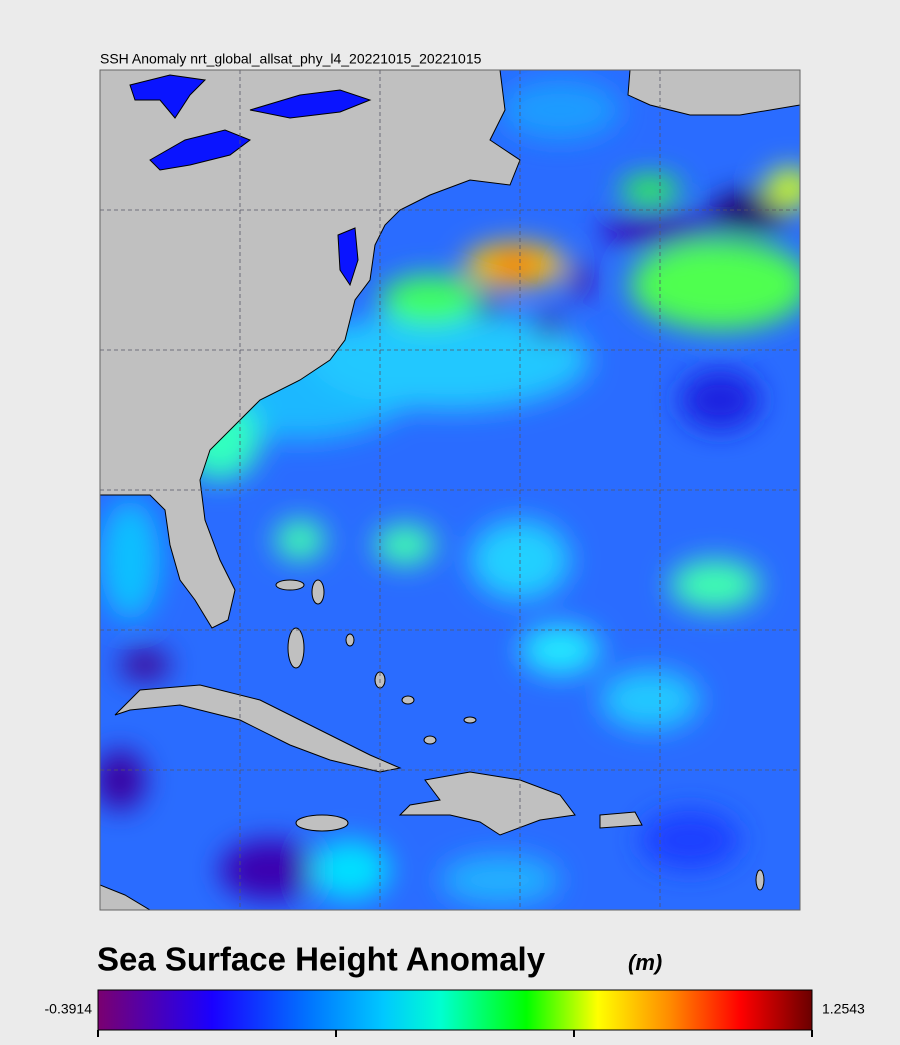  What do you see at coordinates (455, 1010) in the screenshot?
I see `colorbar` at bounding box center [455, 1010].